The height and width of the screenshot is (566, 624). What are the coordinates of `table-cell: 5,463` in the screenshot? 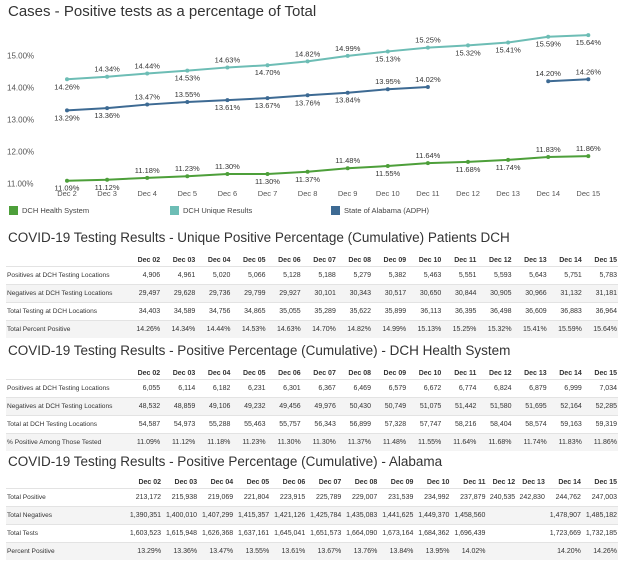 It's located at (425, 275).